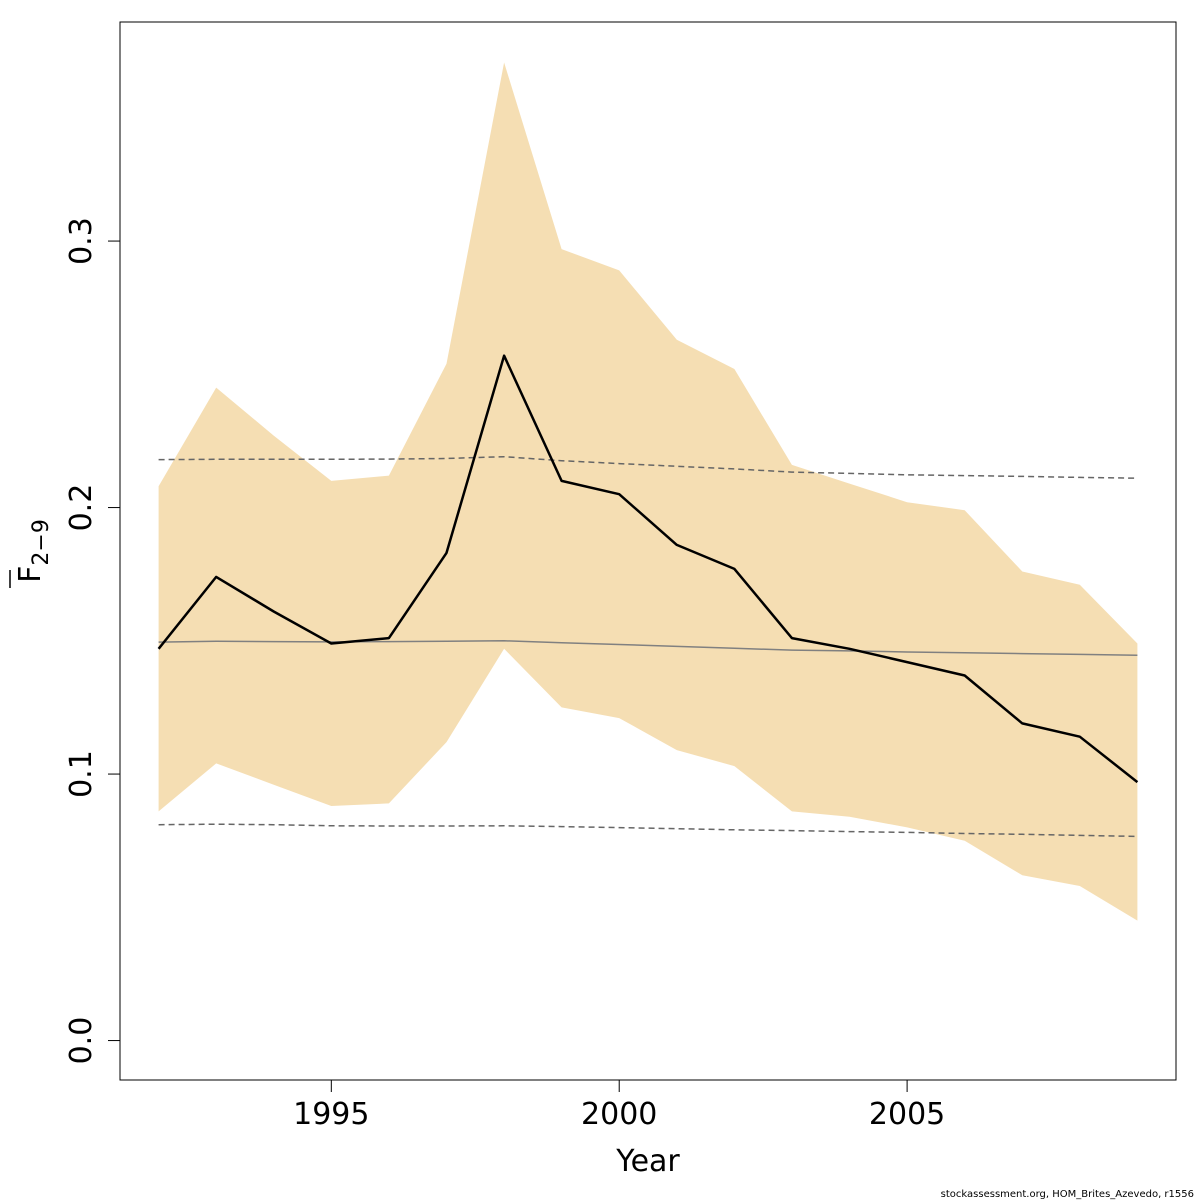  I want to click on y-axis-title: F2−9, so click(31, 553).